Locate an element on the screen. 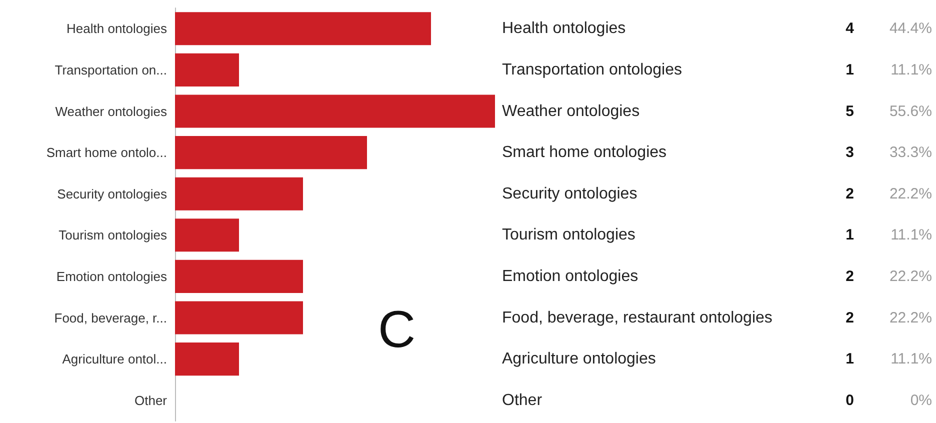 The height and width of the screenshot is (423, 936). y-tick-label: Emotion ontologies is located at coordinates (112, 276).